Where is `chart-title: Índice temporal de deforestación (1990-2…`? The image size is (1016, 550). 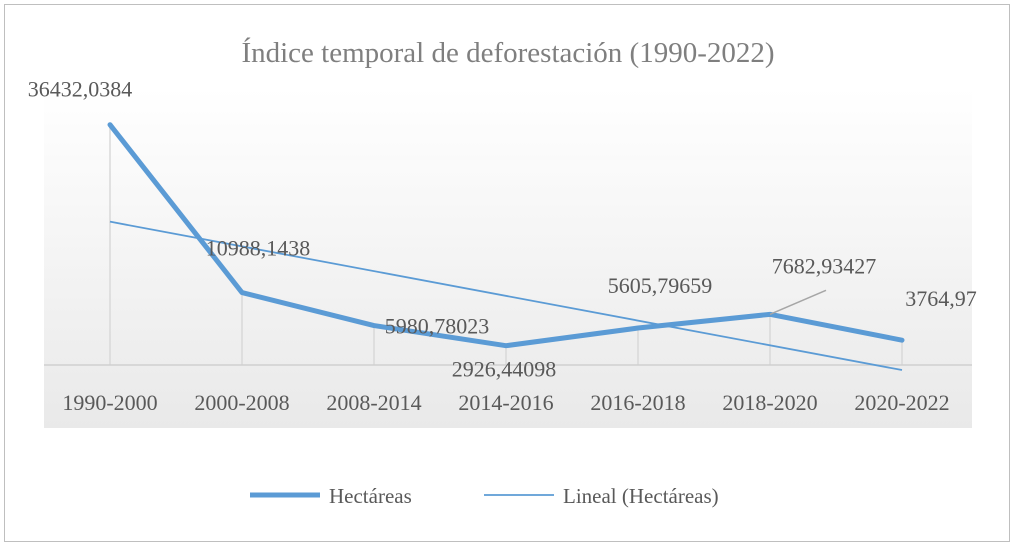 chart-title: Índice temporal de deforestación (1990-2… is located at coordinates (507, 52).